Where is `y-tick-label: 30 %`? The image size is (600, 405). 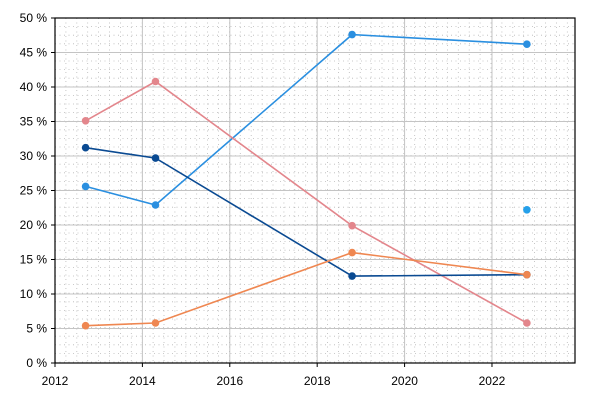 y-tick-label: 30 % is located at coordinates (34, 156).